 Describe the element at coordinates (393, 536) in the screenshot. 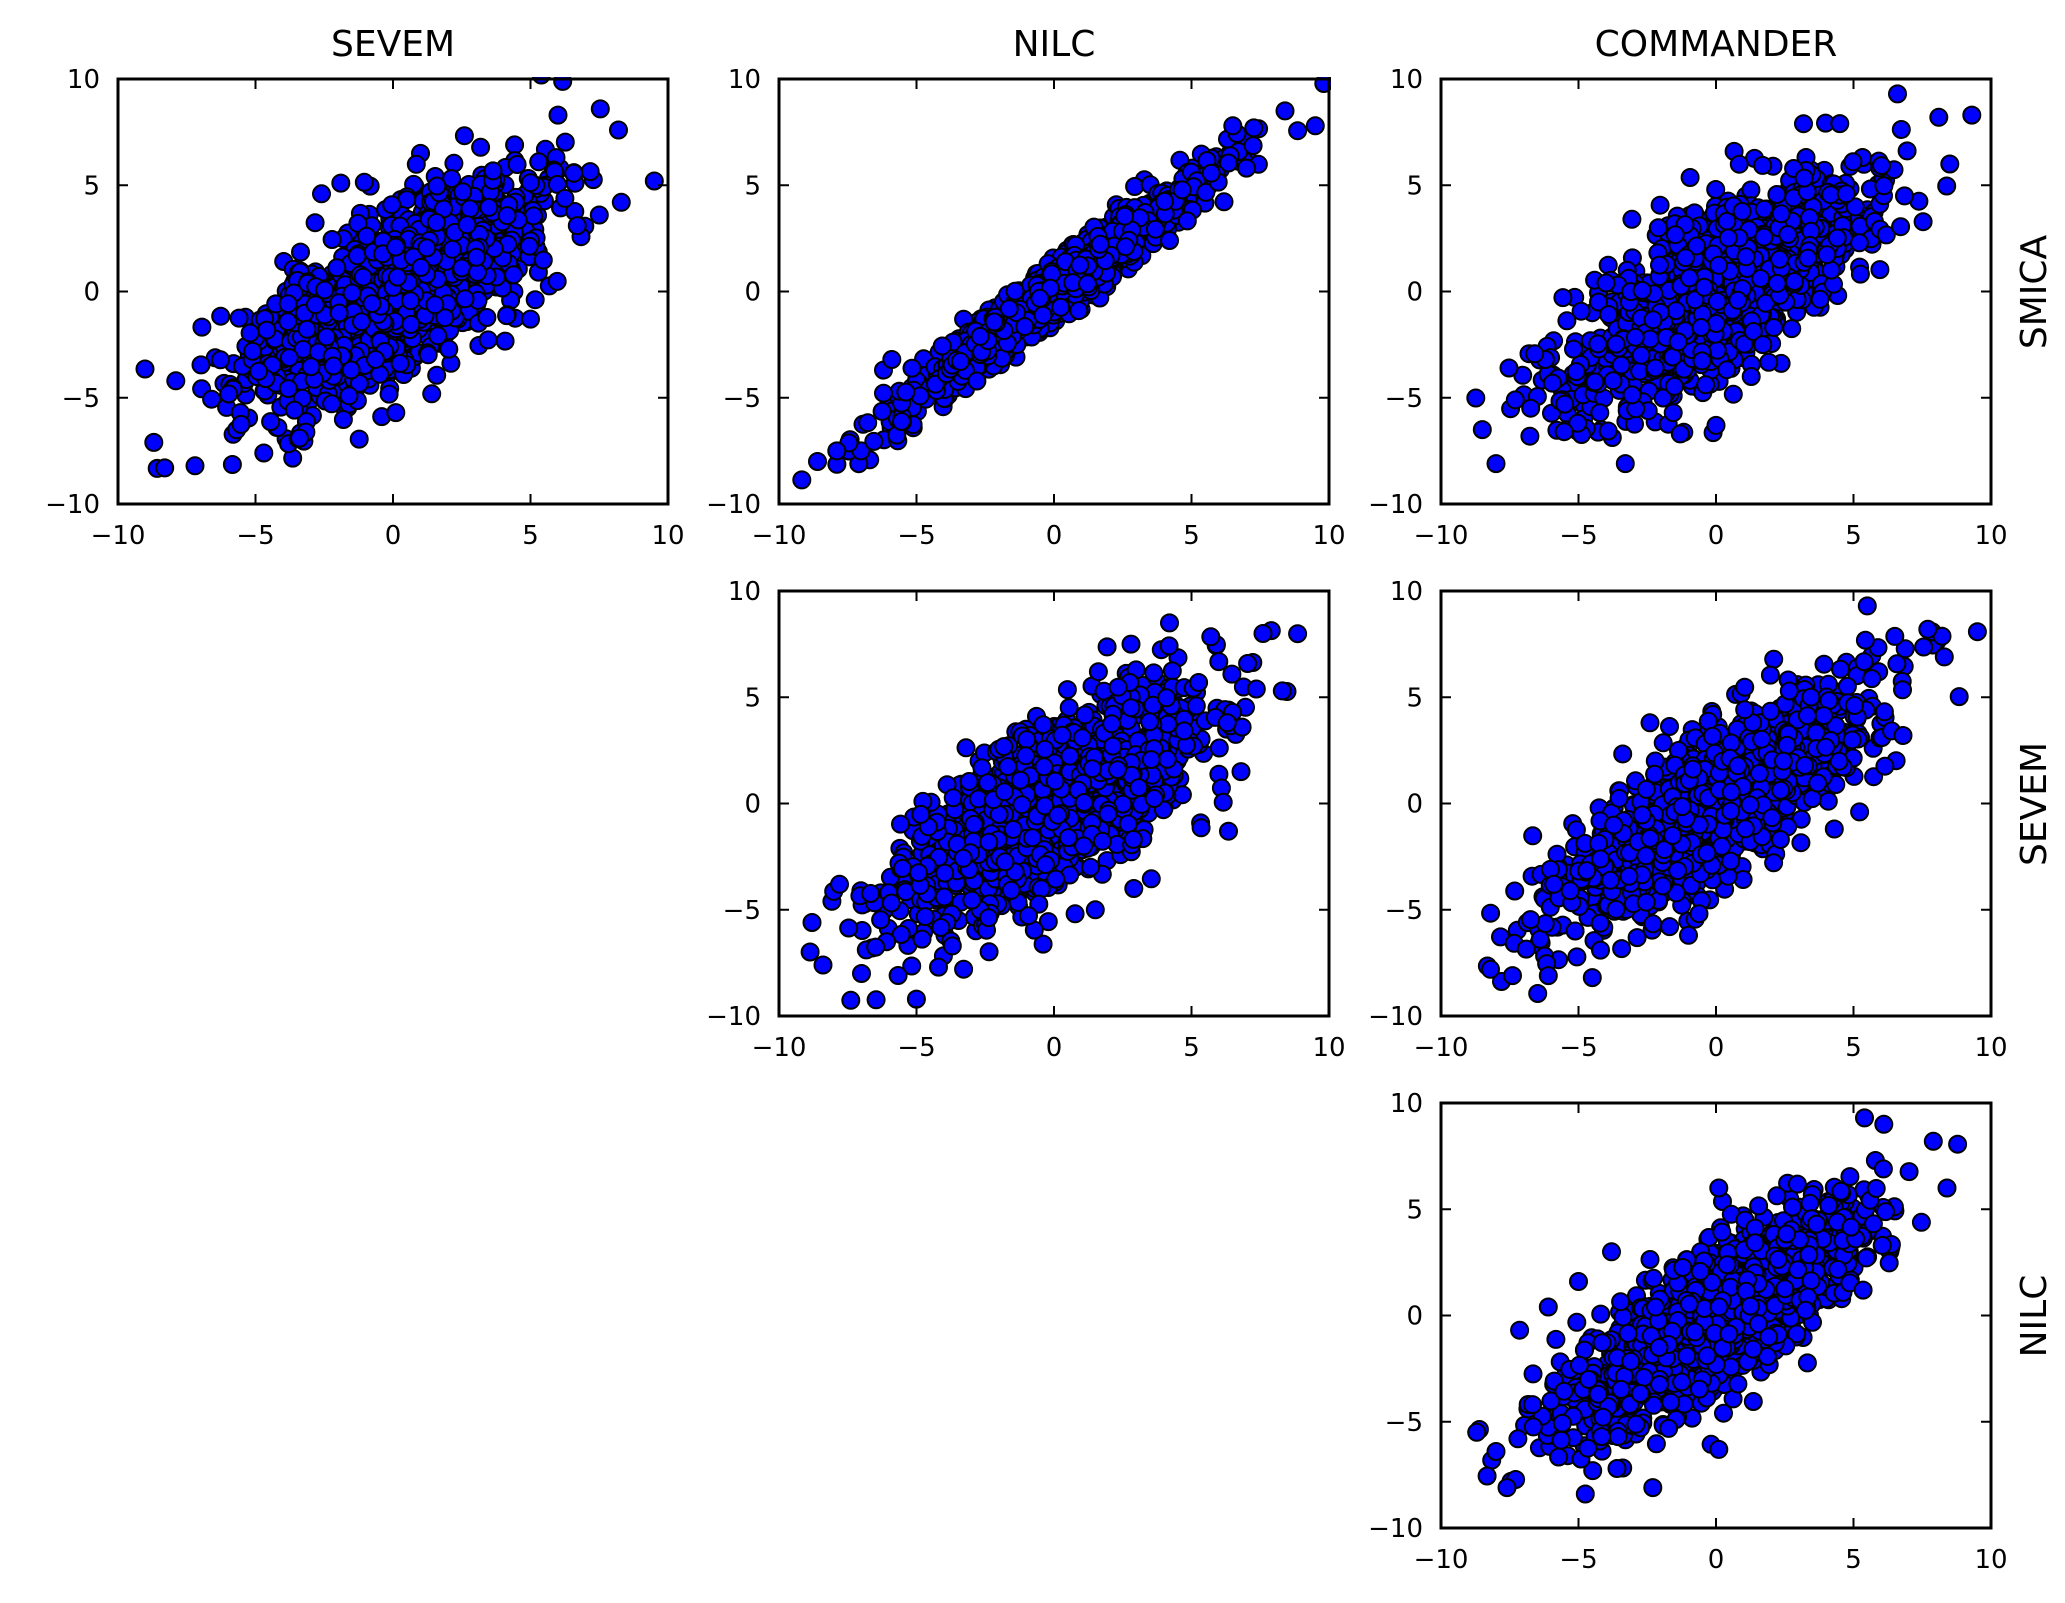

I see `x-tick-label: 0` at that location.